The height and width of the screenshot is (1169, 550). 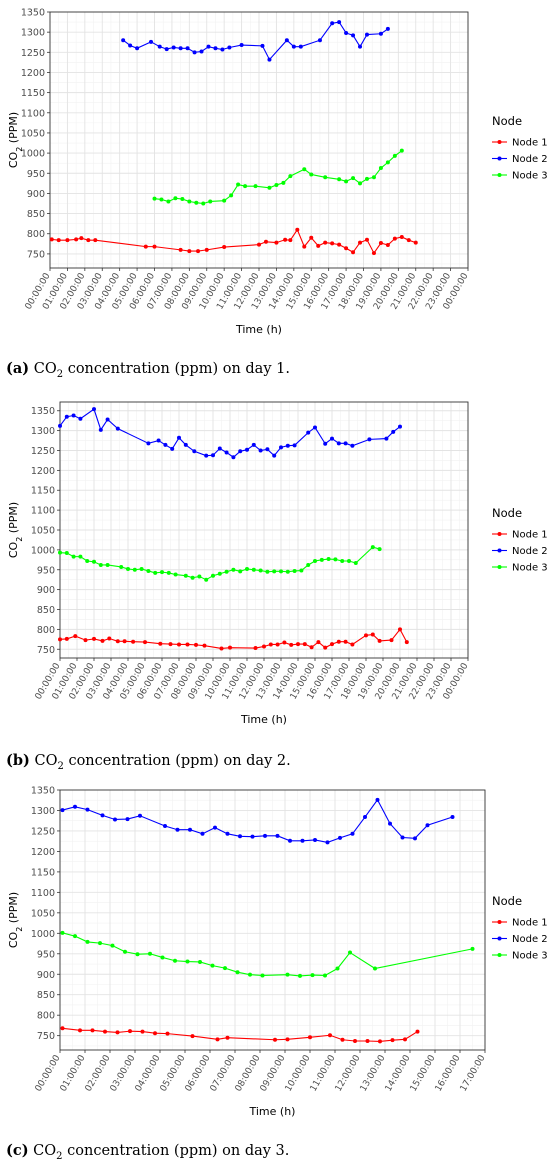 I want to click on y-tick-label: 1250, so click(x=33, y=53).